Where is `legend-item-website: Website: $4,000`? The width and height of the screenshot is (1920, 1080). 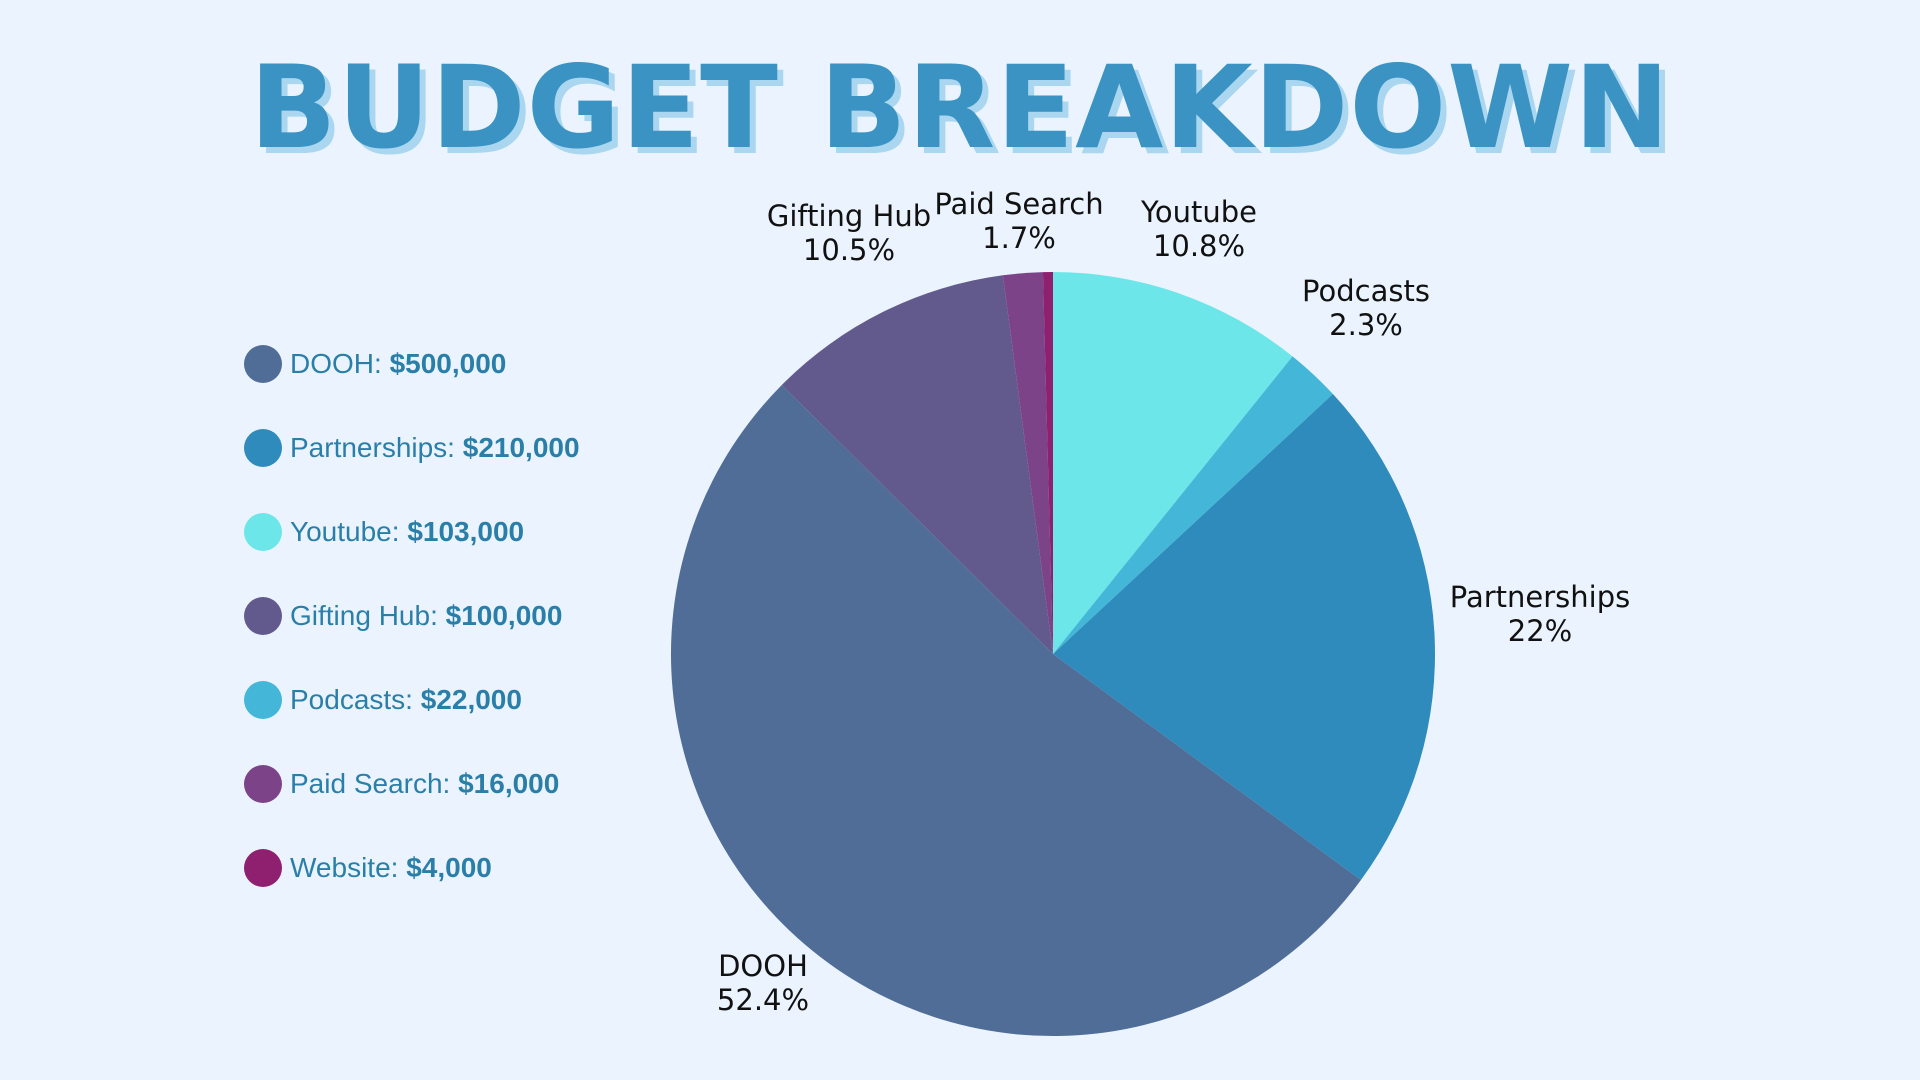 legend-item-website: Website: $4,000 is located at coordinates (474, 868).